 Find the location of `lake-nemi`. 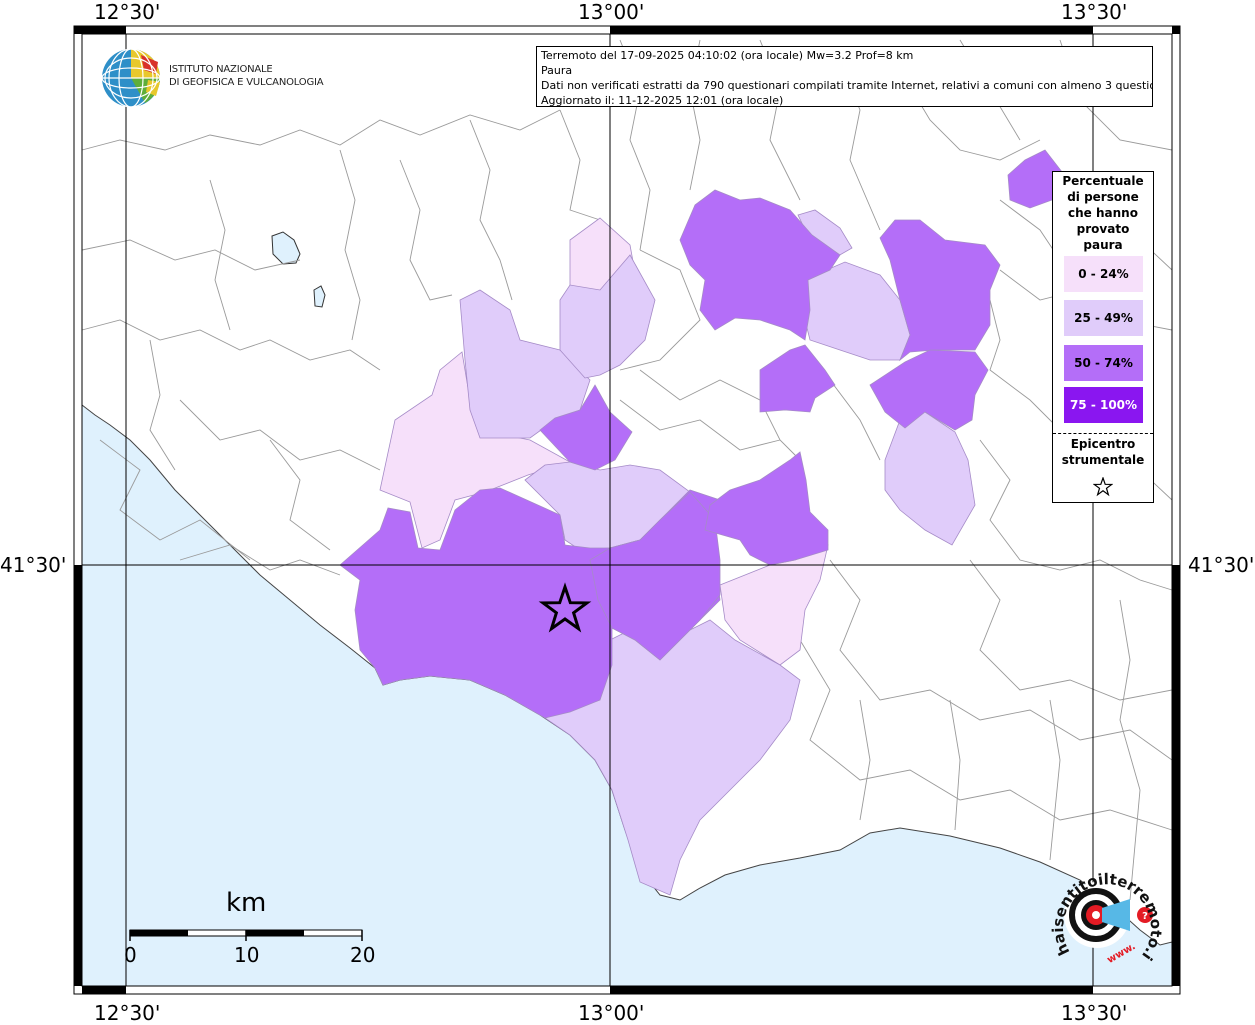

lake-nemi is located at coordinates (319, 296).